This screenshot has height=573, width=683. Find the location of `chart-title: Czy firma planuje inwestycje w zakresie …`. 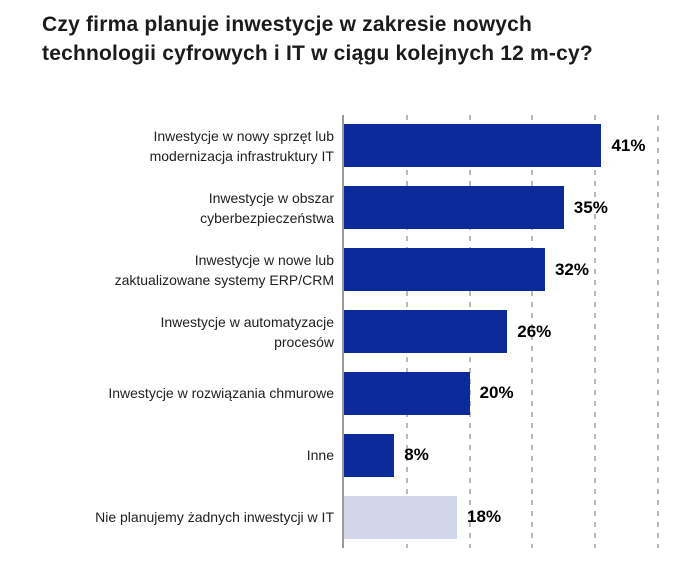

chart-title: Czy firma planuje inwestycje w zakresie … is located at coordinates (317, 39).